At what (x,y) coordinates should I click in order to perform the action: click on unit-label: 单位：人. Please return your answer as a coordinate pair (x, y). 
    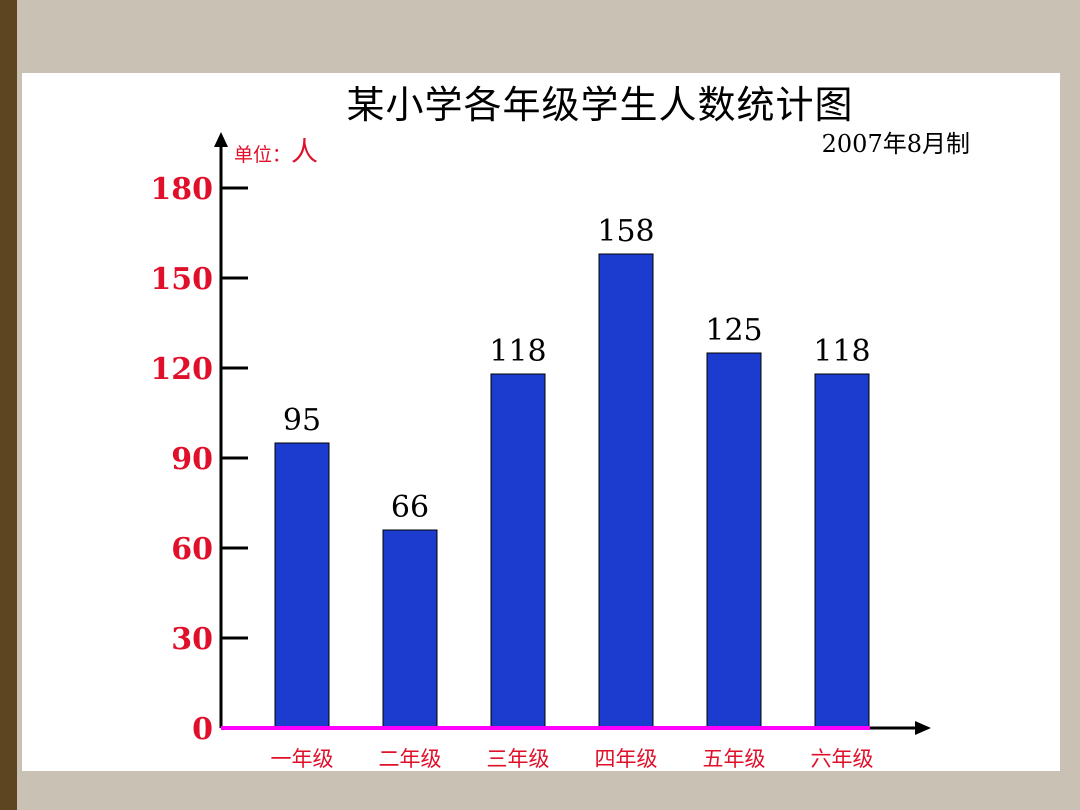
    Looking at the image, I should click on (276, 149).